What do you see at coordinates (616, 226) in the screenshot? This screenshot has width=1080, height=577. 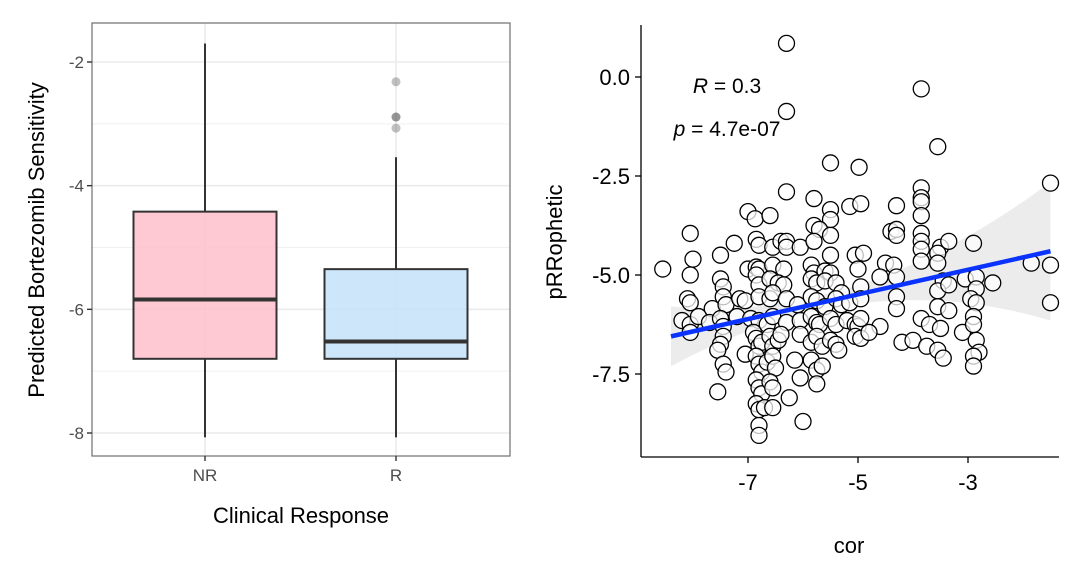 I see `scatter-y-axis: 0.0 -2.5 -5.0 -7.5` at bounding box center [616, 226].